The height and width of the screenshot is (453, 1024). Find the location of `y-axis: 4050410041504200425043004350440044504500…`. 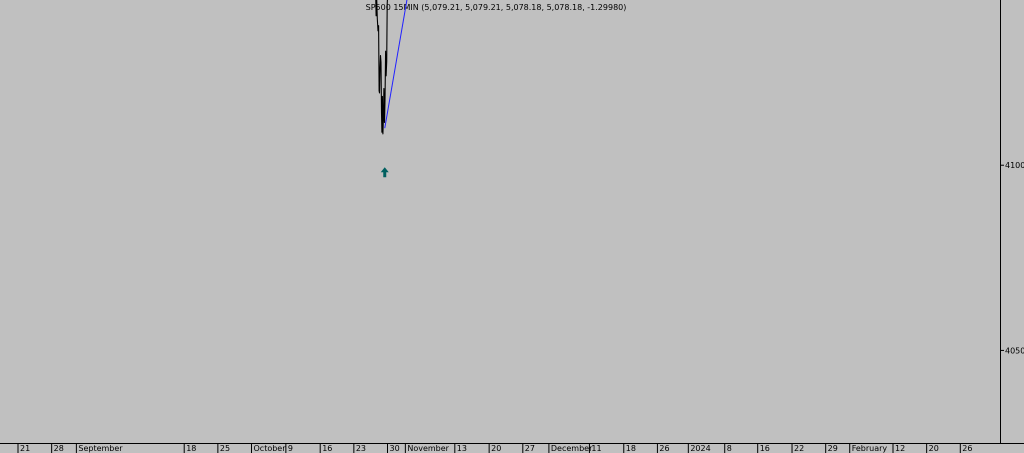

y-axis: 4050410041504200425043004350440044504500… is located at coordinates (1012, 258).